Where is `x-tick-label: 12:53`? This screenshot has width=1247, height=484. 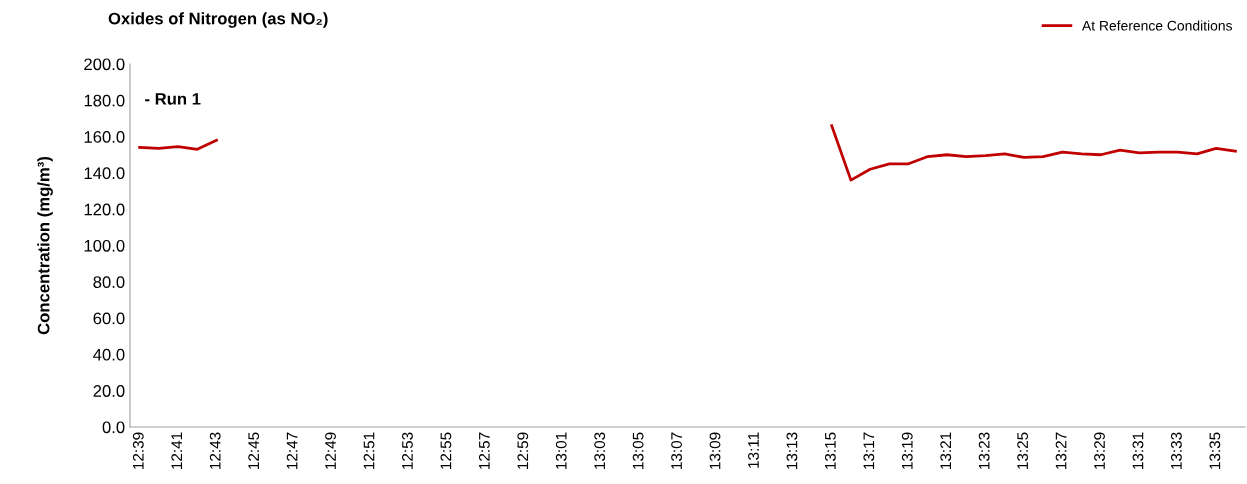 x-tick-label: 12:53 is located at coordinates (407, 450).